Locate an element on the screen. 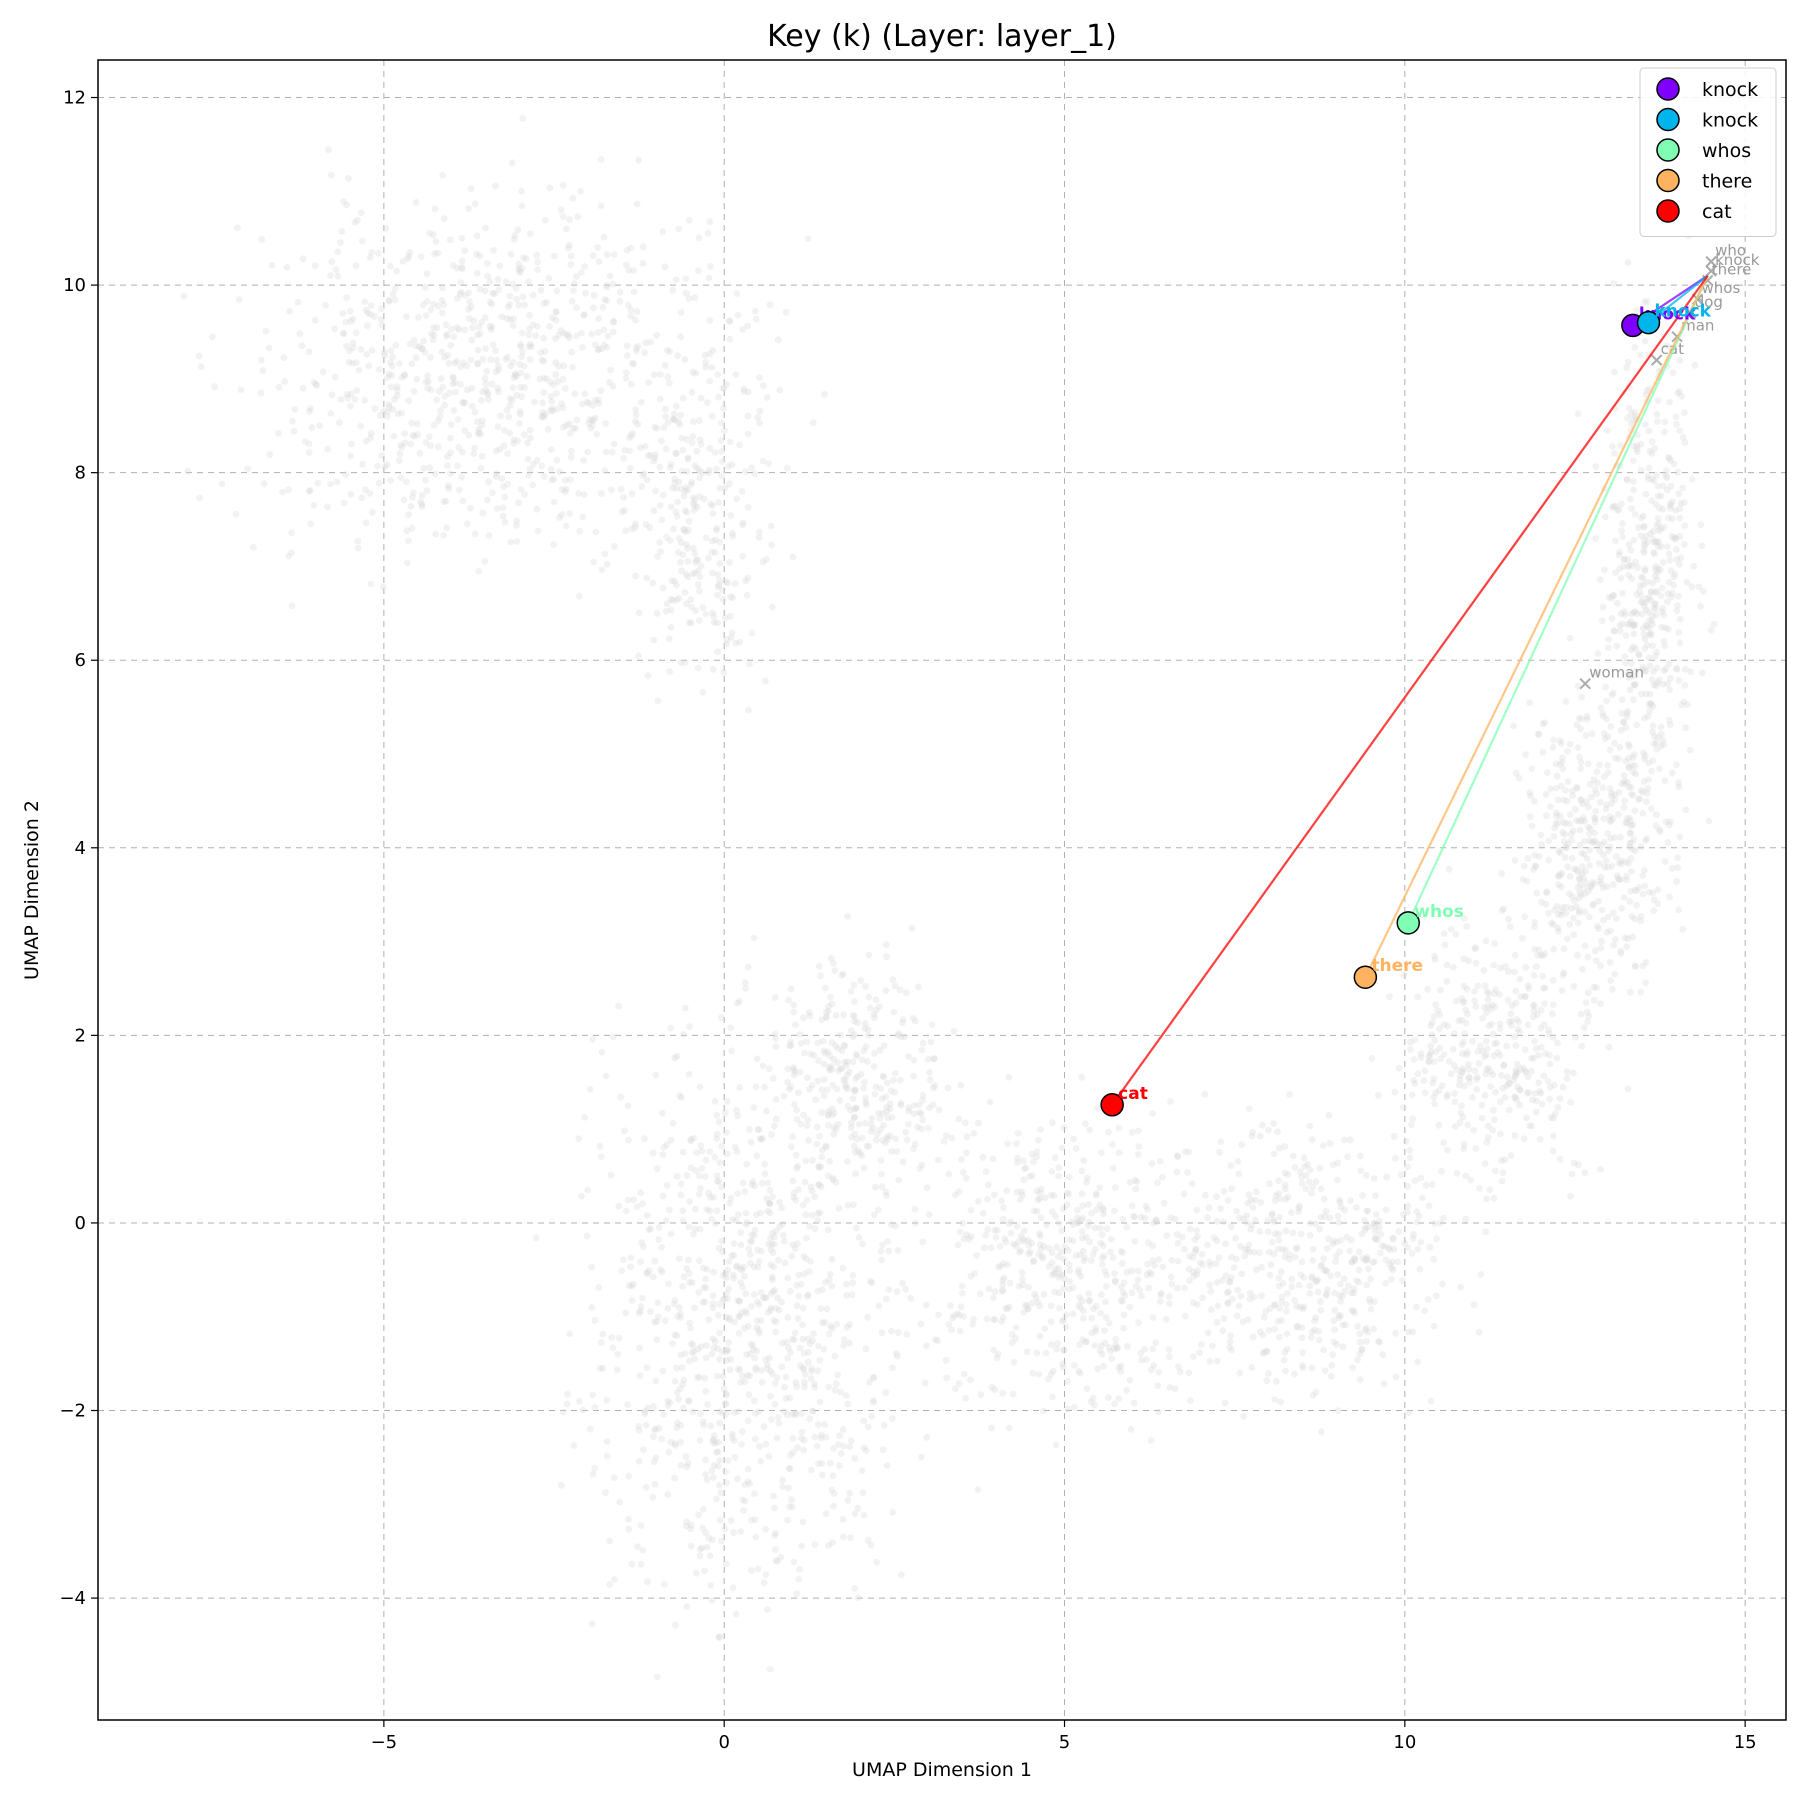  legend: knock knock whos there cat is located at coordinates (1708, 152).